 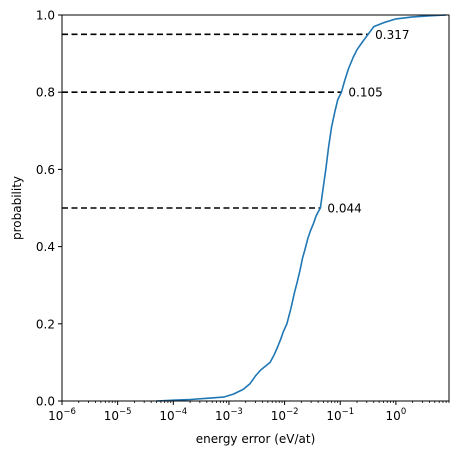 What do you see at coordinates (45, 402) in the screenshot?
I see `y-tick-label: 0.0` at bounding box center [45, 402].